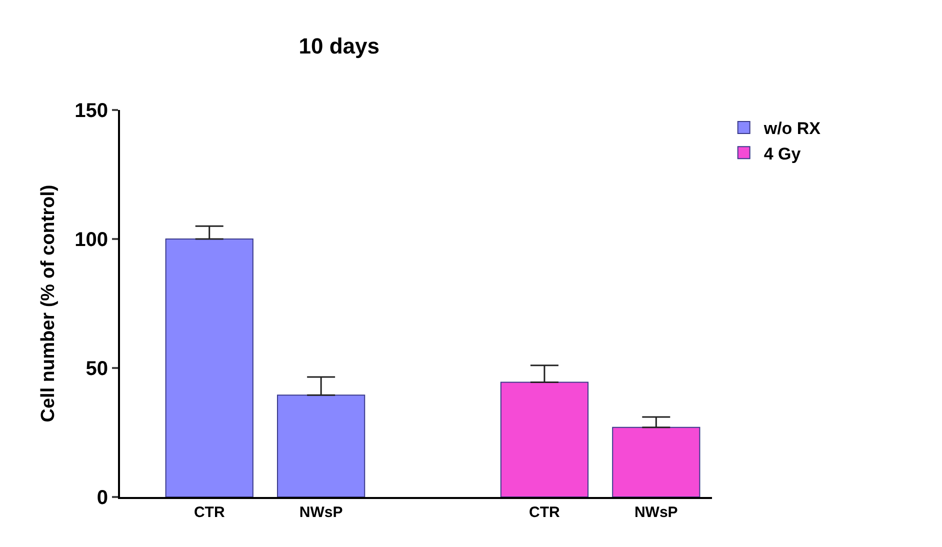 The width and height of the screenshot is (942, 547). Describe the element at coordinates (97, 369) in the screenshot. I see `y-tick-label: 50` at that location.